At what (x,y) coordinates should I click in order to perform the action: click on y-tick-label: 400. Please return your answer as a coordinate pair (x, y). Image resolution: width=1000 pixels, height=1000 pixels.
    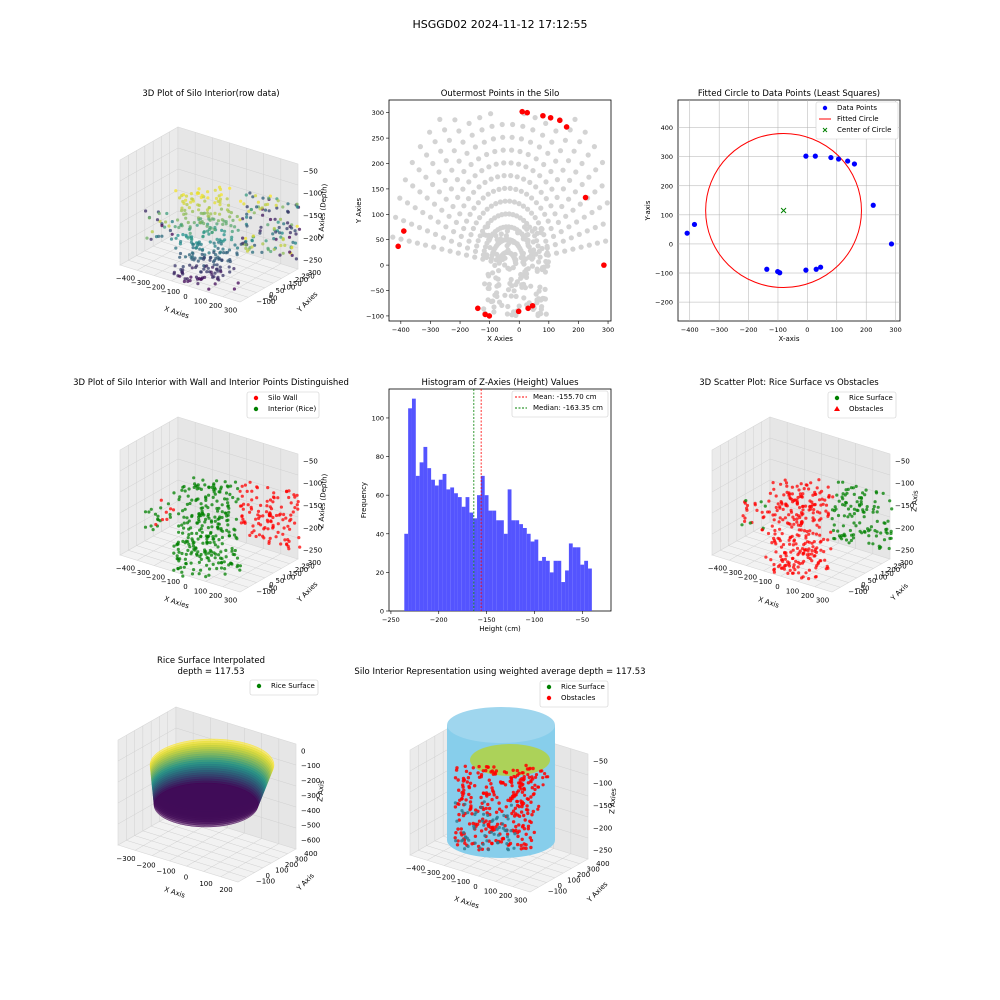
    Looking at the image, I should click on (602, 864).